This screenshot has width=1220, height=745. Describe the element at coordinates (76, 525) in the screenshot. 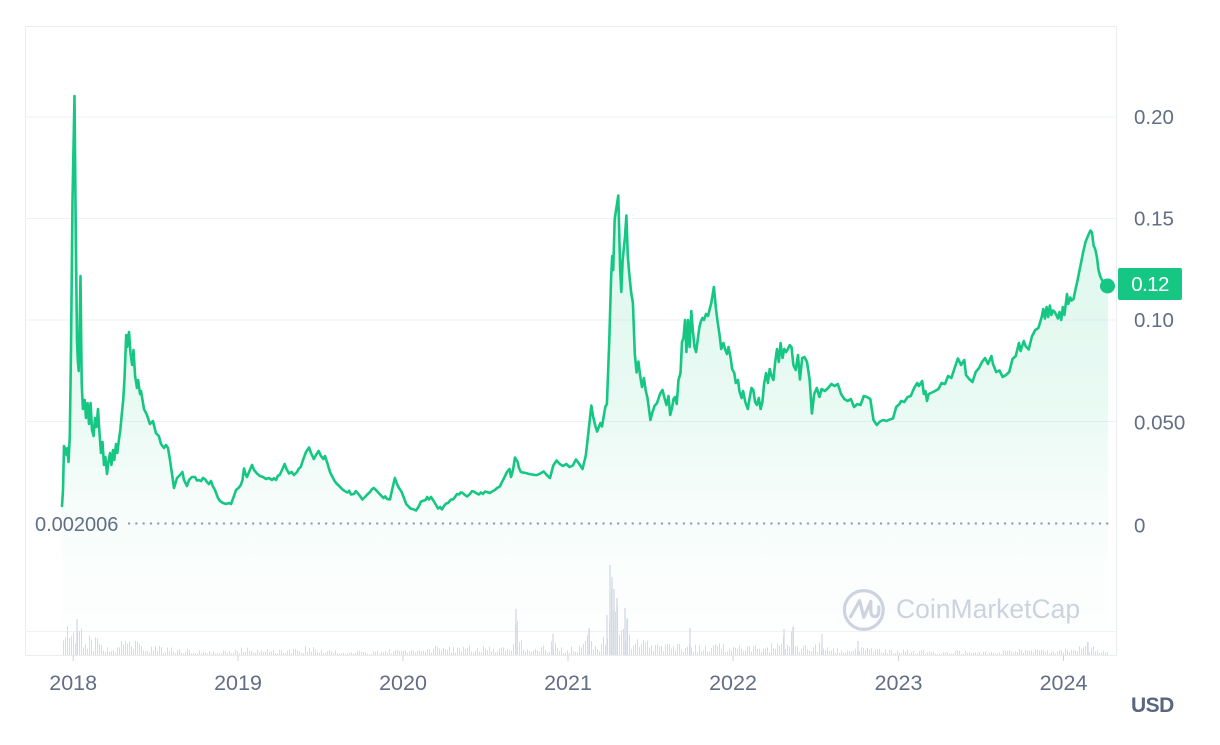

I see `svg-text: 0.002006` at that location.